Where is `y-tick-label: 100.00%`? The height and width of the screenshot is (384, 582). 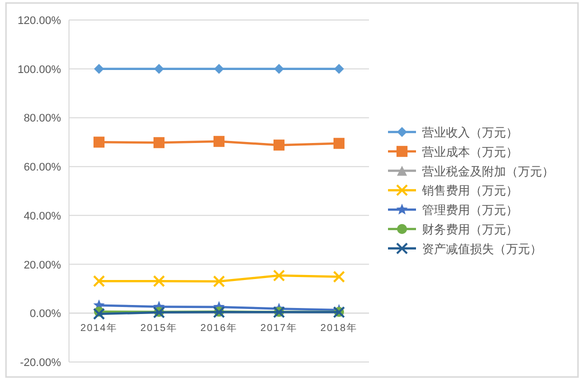 y-tick-label: 100.00% is located at coordinates (40, 70).